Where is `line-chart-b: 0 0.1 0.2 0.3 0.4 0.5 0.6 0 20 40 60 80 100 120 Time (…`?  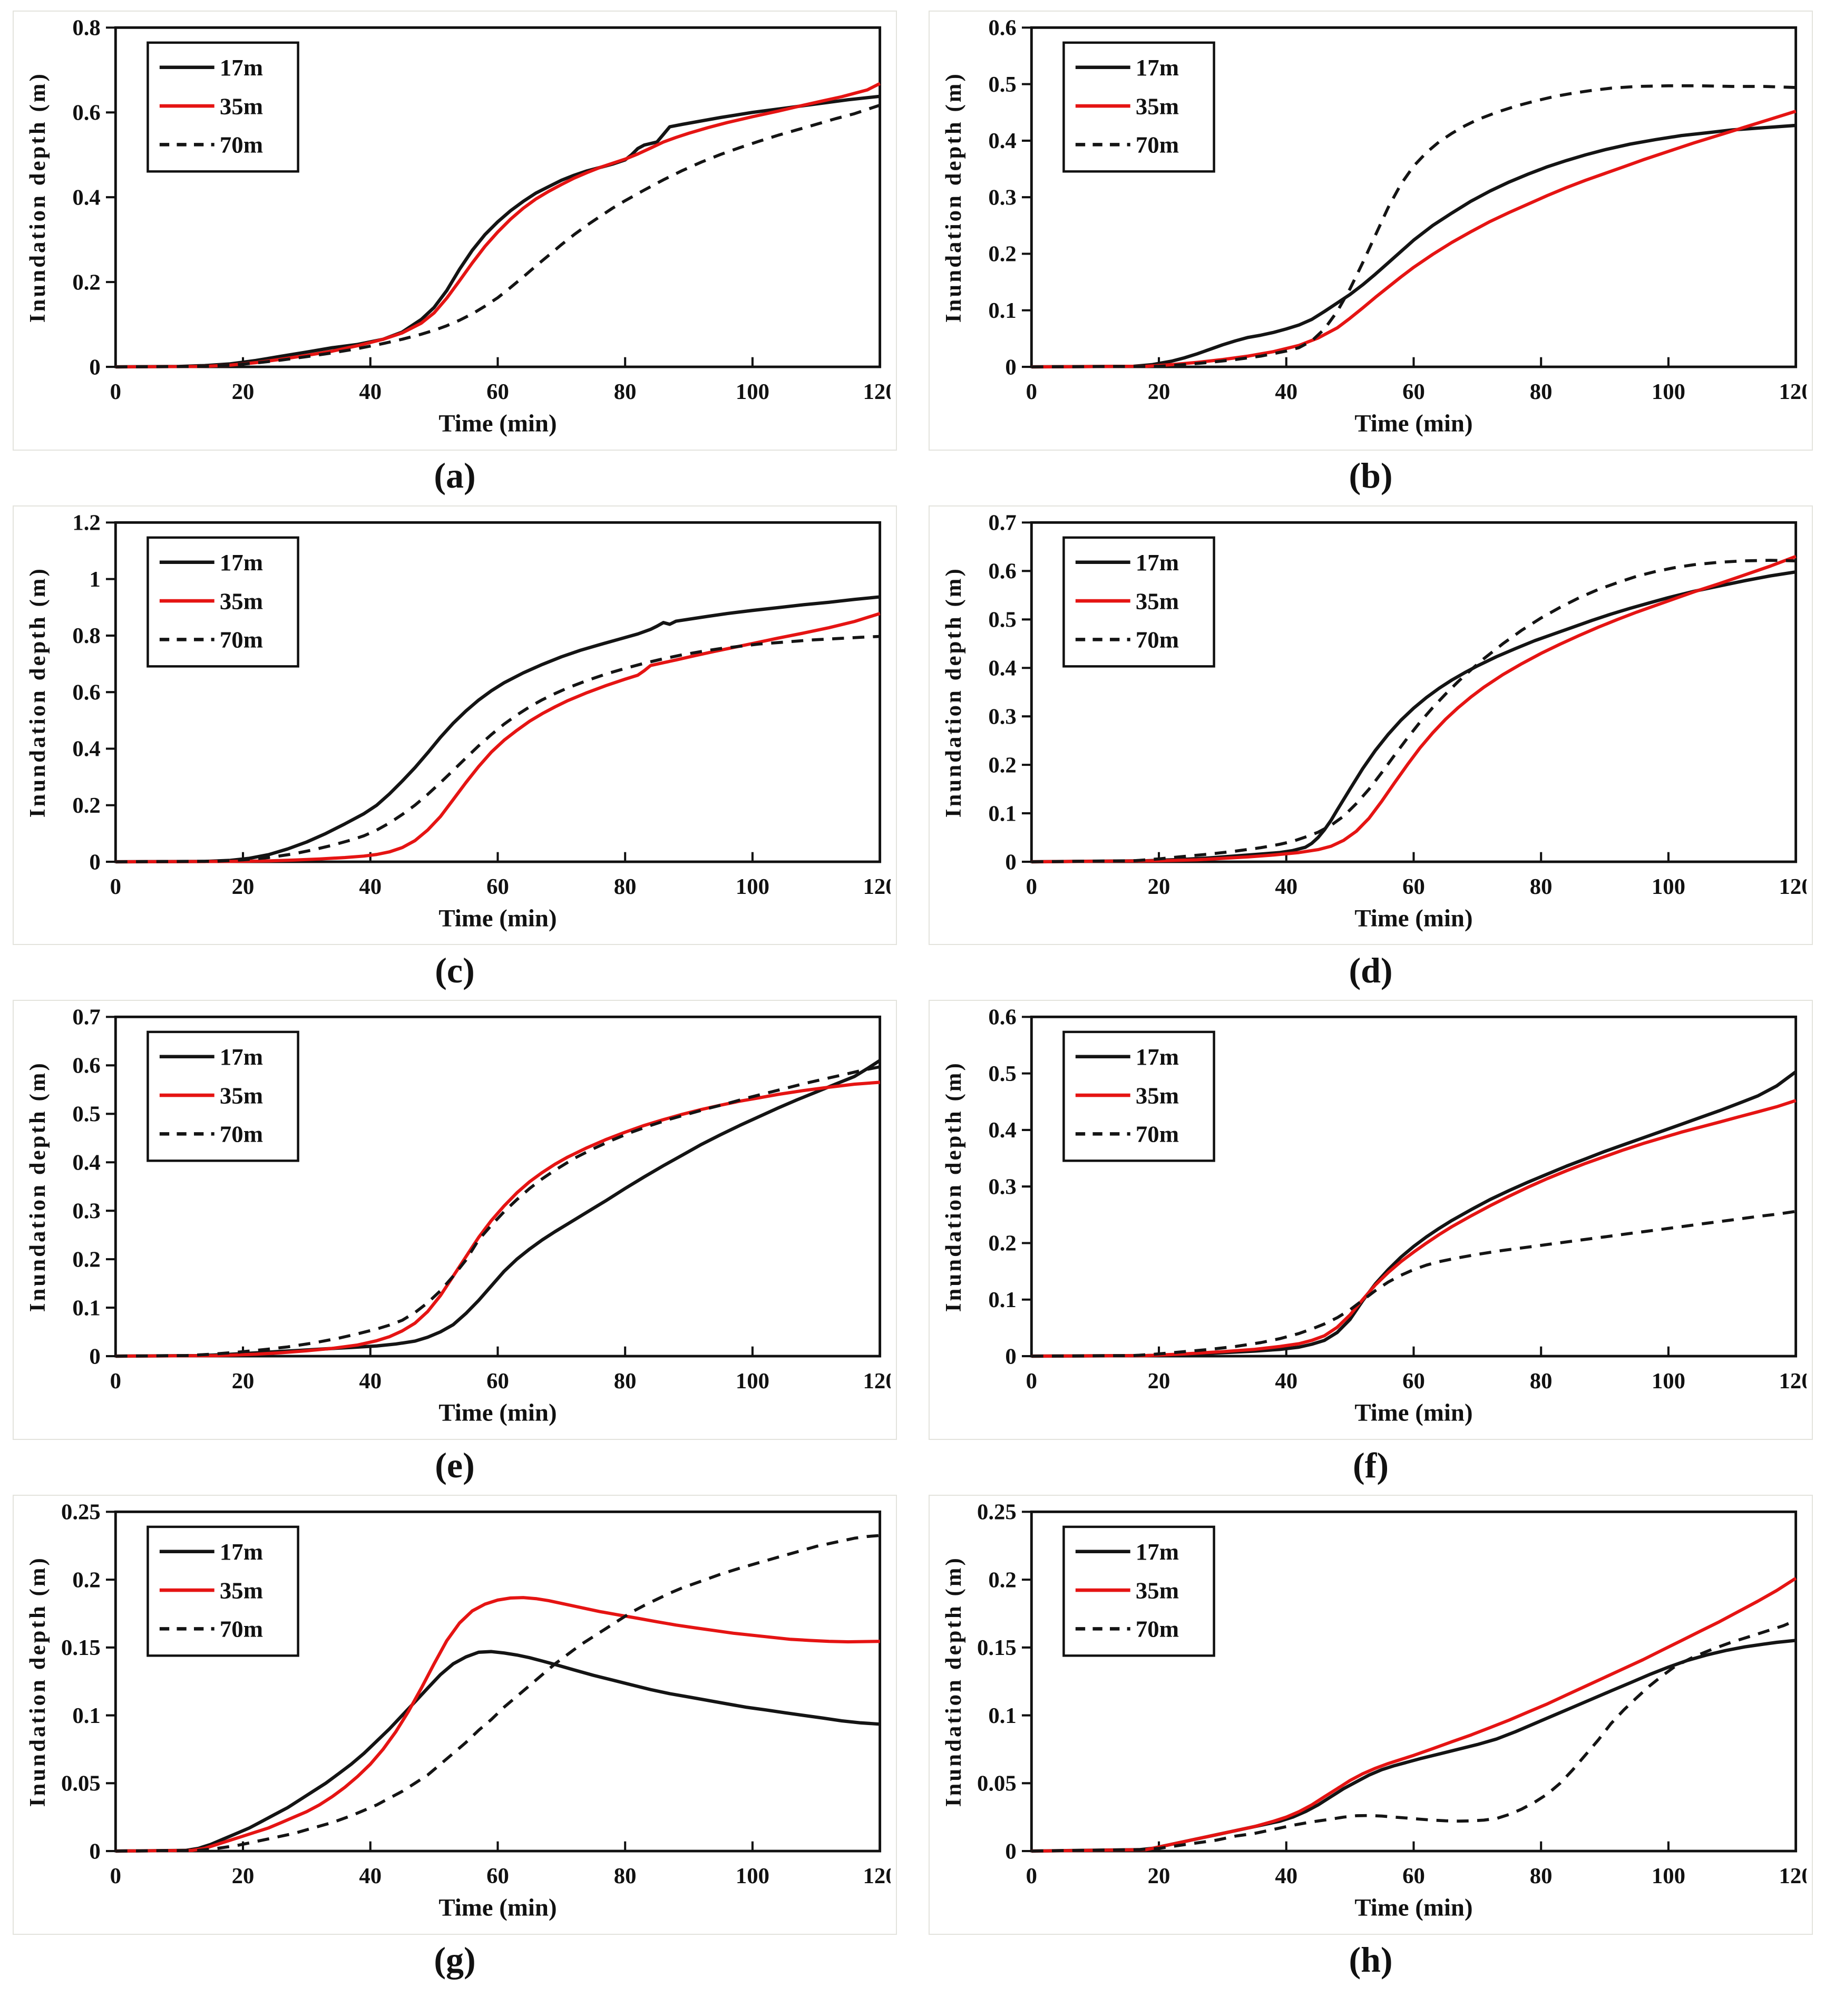
line-chart-b: 0 0.1 0.2 0.3 0.4 0.5 0.6 0 20 40 60 80 100 120 Time (… is located at coordinates (1374, 227).